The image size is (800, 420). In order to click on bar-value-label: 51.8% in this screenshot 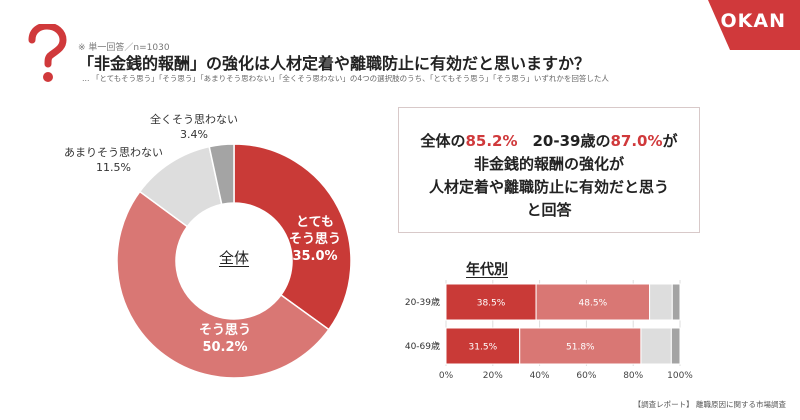, I will do `click(580, 348)`.